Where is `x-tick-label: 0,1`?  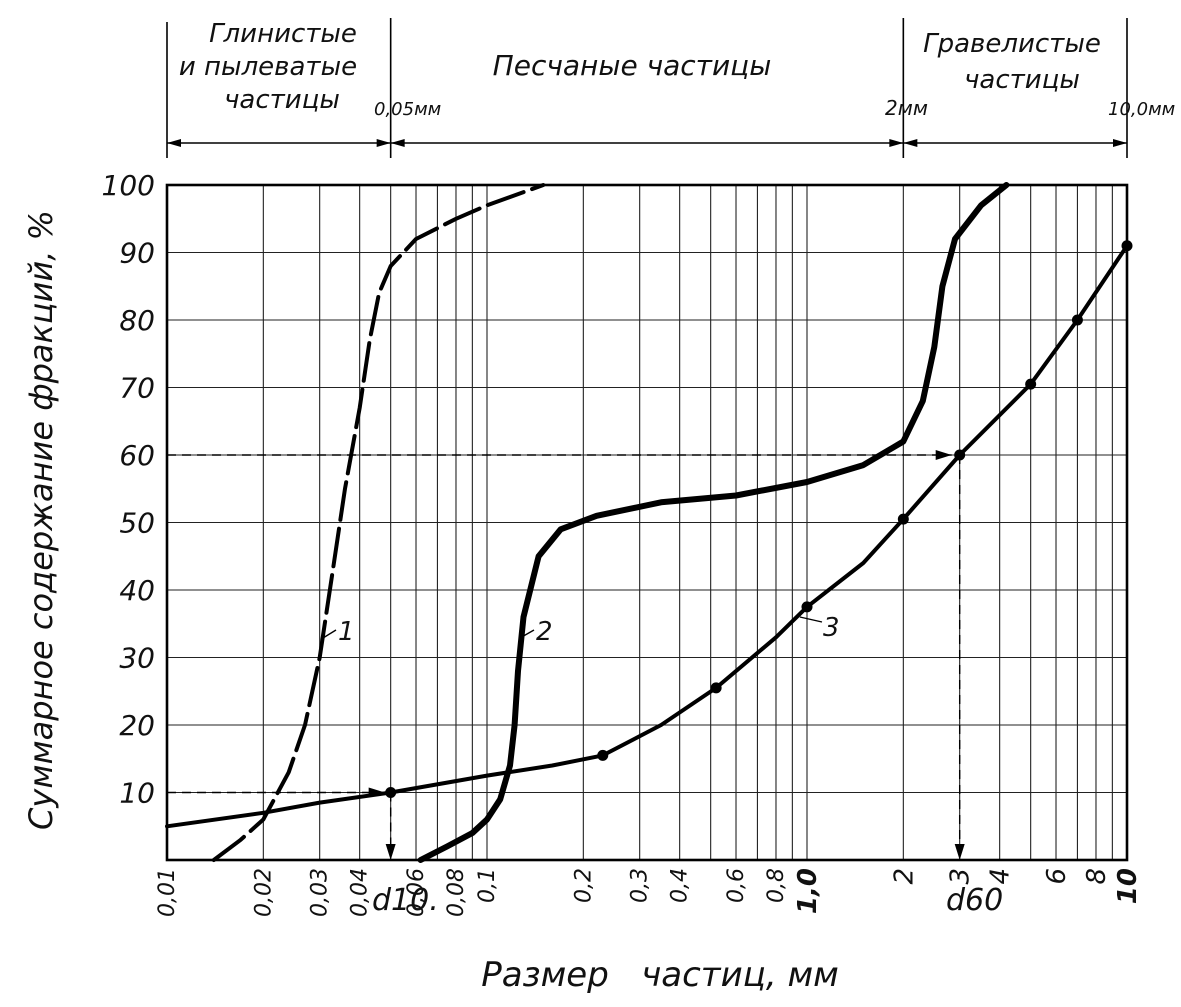
x-tick-label: 0,1 is located at coordinates (487, 885).